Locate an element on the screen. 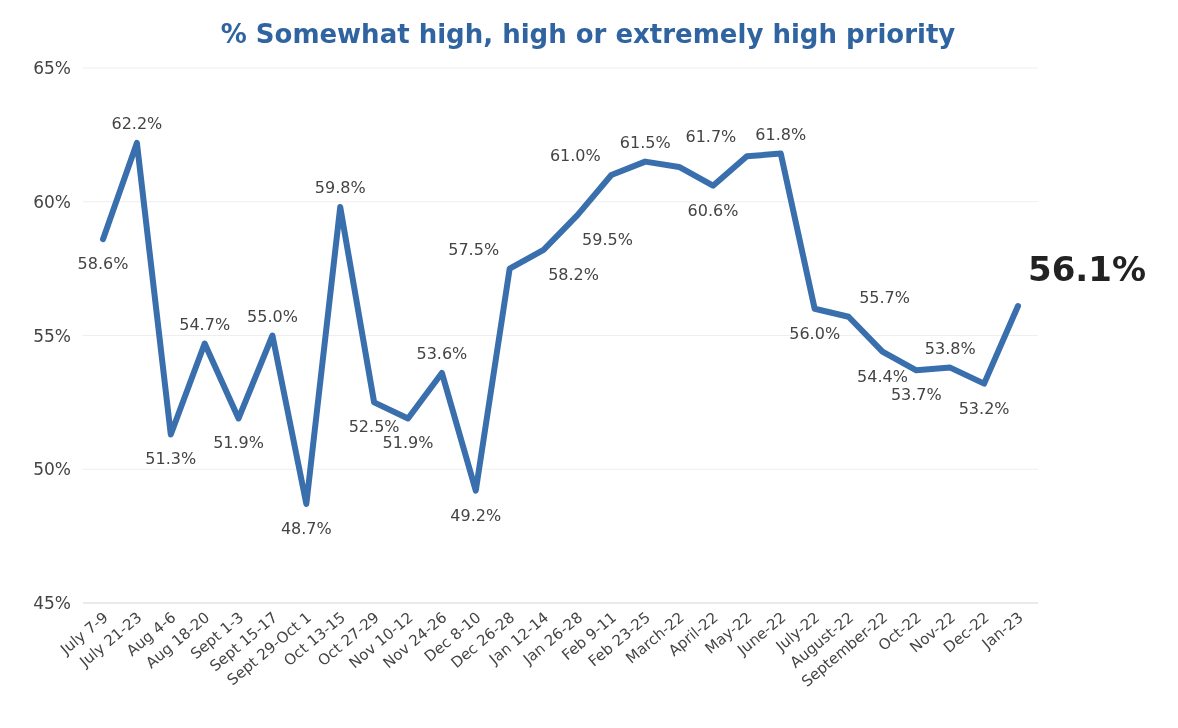  data-label: 49.2% is located at coordinates (476, 515).